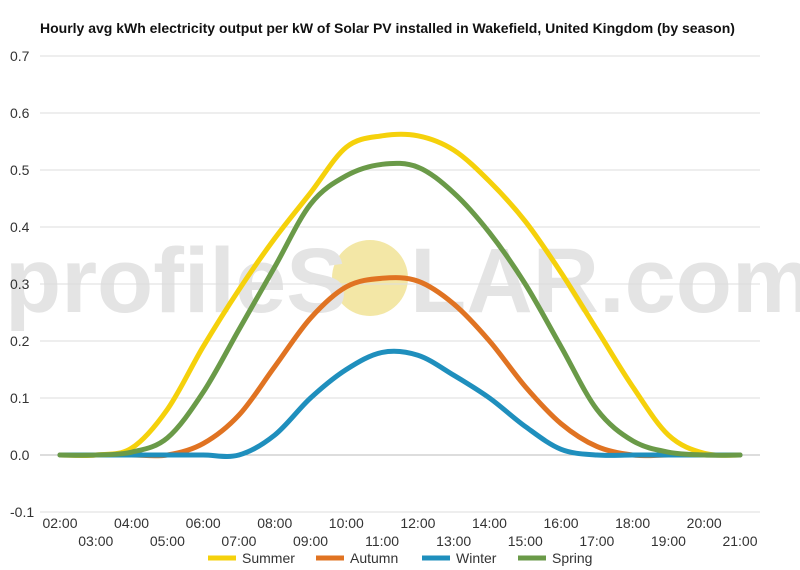 The image size is (800, 570). What do you see at coordinates (176, 281) in the screenshot?
I see `watermark-text-left: profileS` at bounding box center [176, 281].